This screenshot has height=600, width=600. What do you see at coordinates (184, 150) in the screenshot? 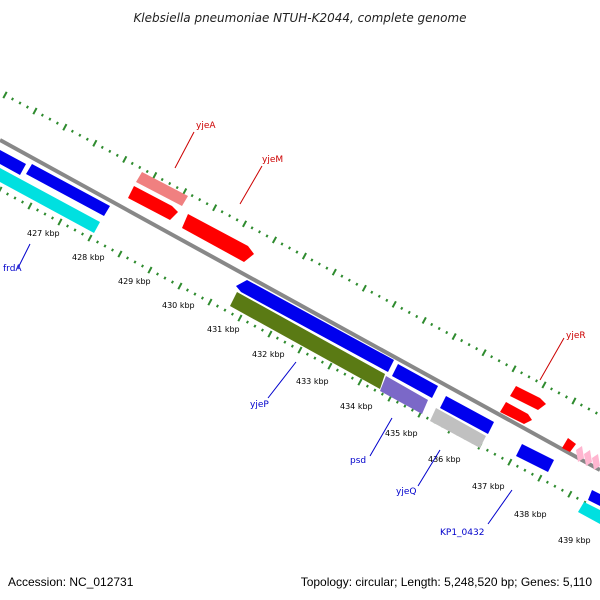
I see `leader-line-yjeA` at bounding box center [184, 150].